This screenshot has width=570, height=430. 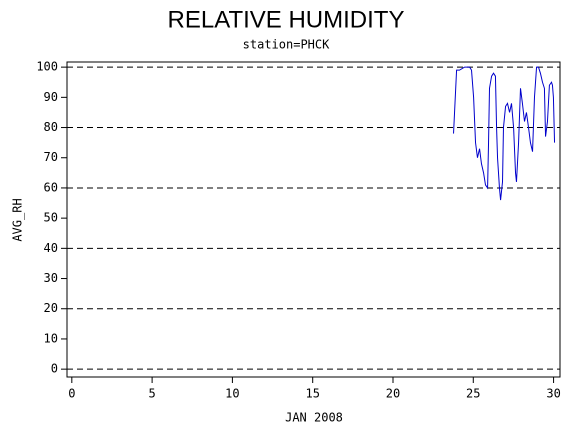 I want to click on chart-subtitle: station=PHCK, so click(x=286, y=45).